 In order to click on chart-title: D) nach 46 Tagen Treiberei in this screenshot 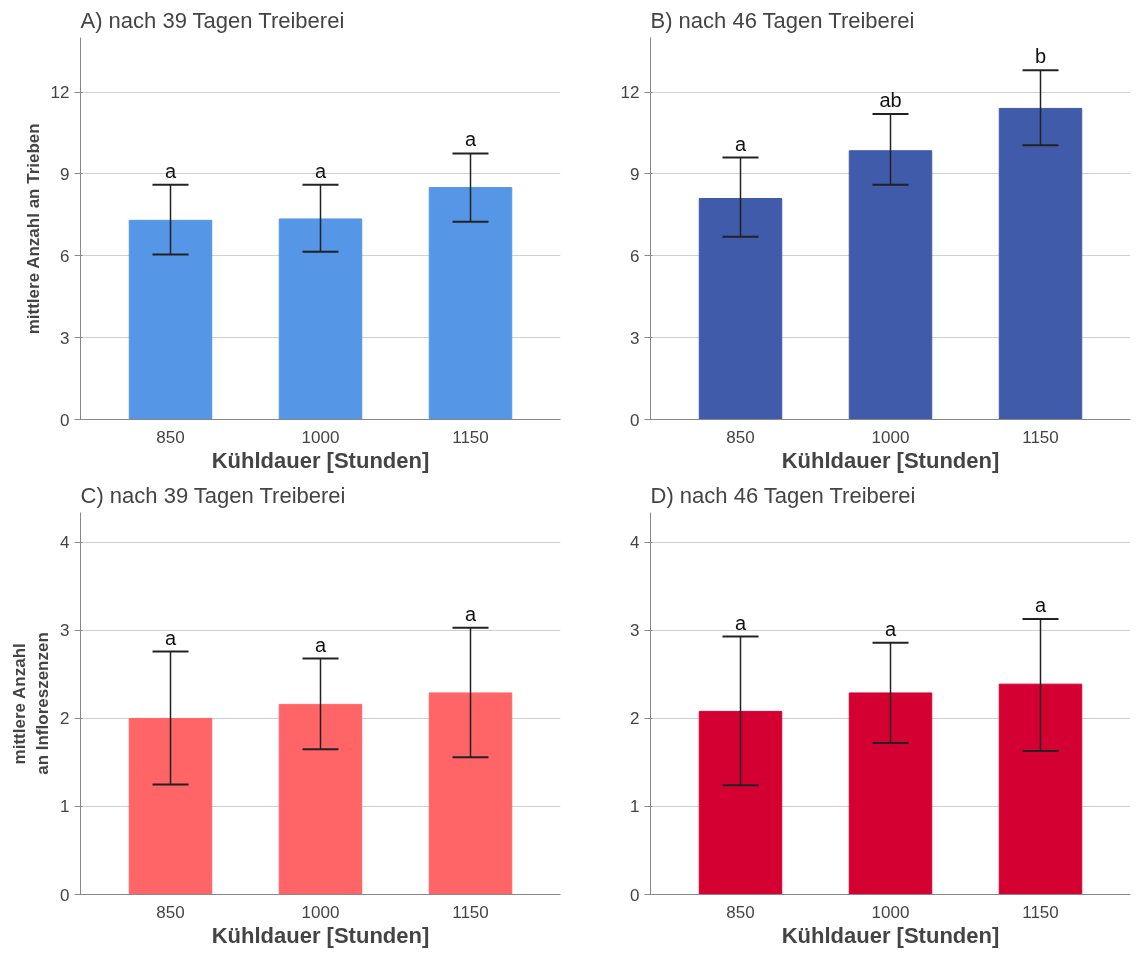, I will do `click(783, 495)`.